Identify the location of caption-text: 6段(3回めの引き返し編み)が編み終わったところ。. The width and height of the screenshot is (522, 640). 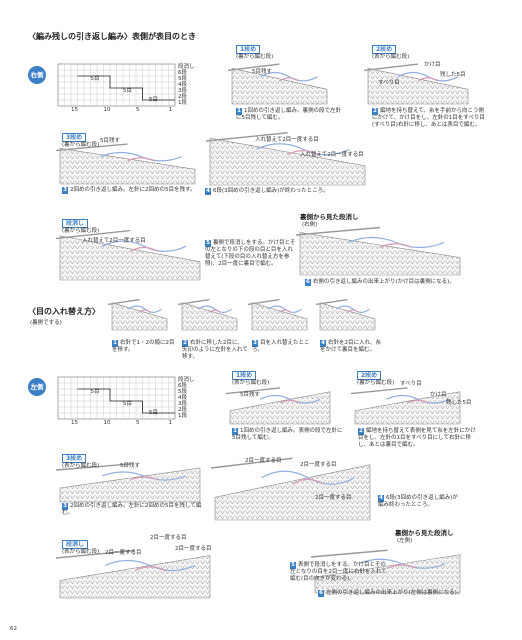
(418, 501).